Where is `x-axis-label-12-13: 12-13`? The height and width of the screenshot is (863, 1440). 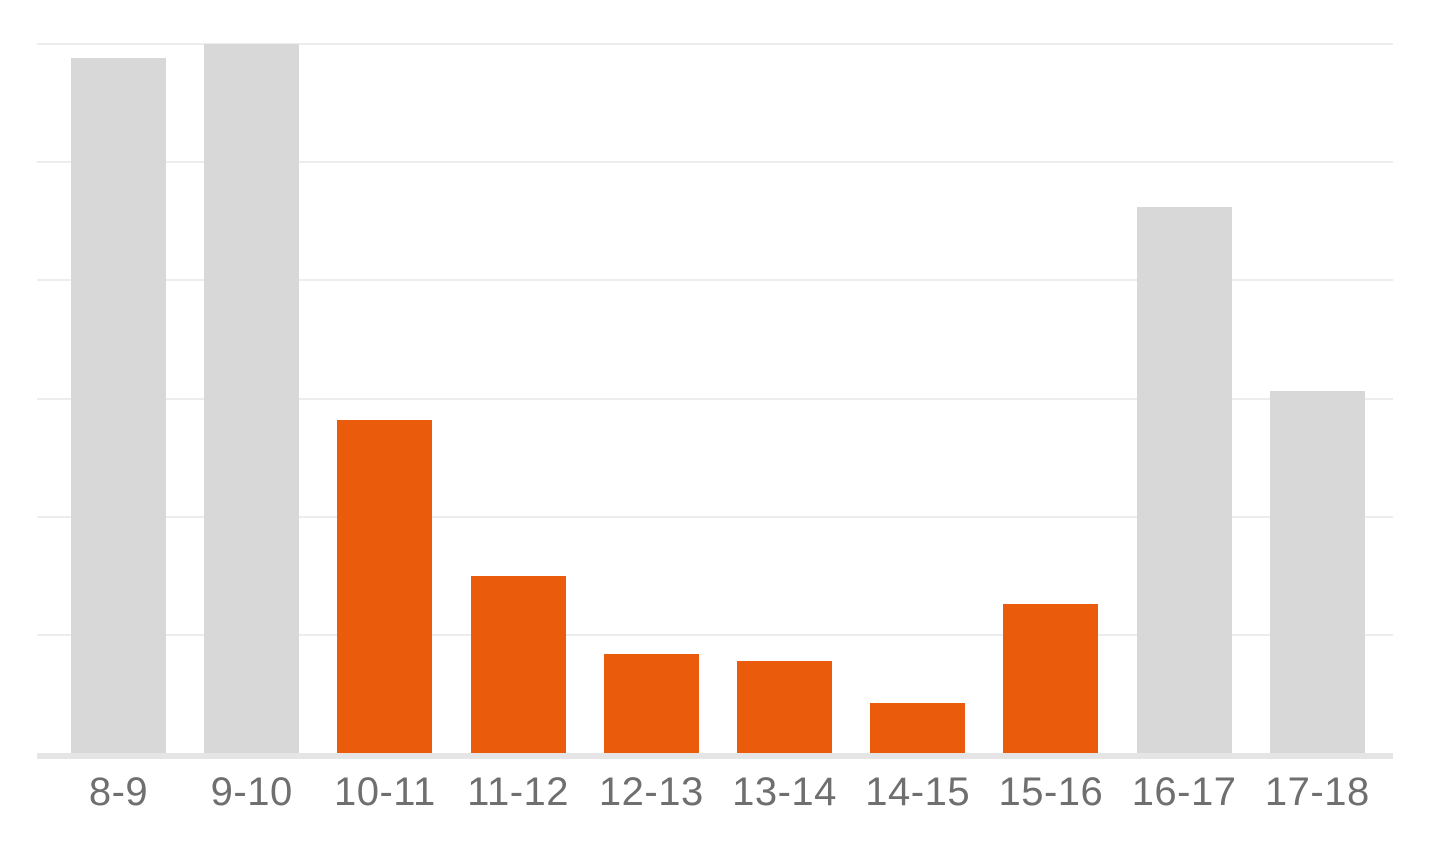
x-axis-label-12-13: 12-13 is located at coordinates (651, 792).